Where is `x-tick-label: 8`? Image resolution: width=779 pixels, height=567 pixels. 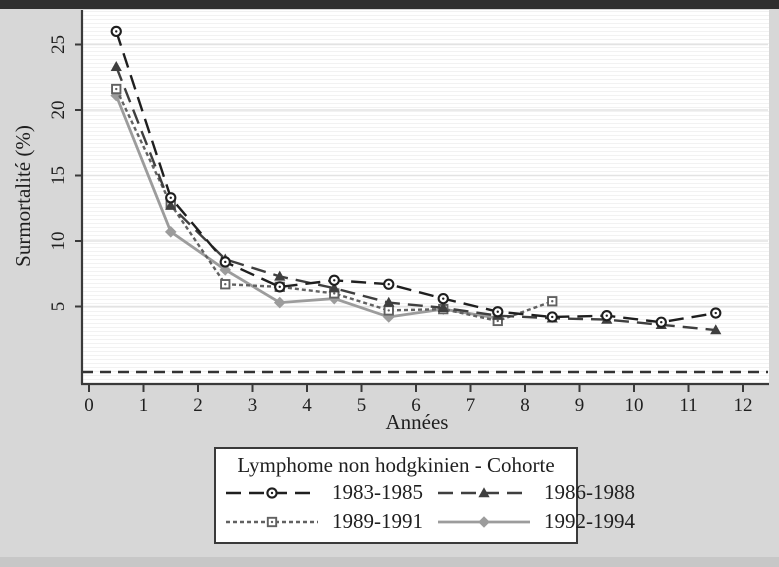 x-tick-label: 8 is located at coordinates (525, 405).